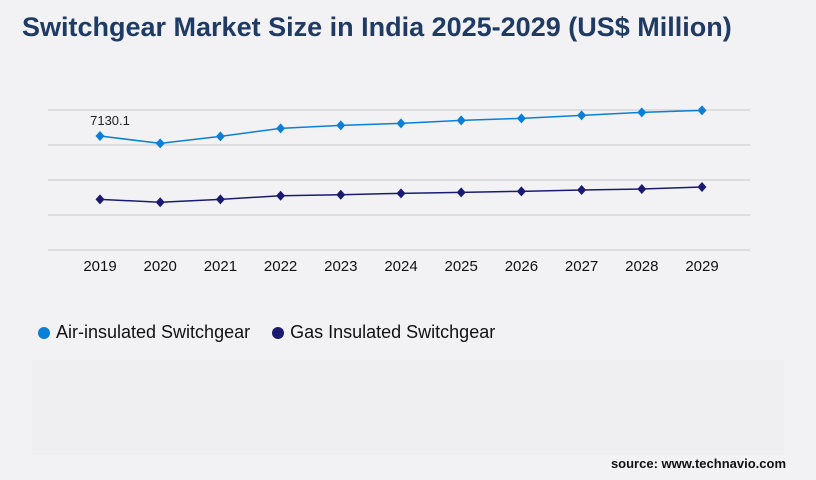 Image resolution: width=816 pixels, height=480 pixels. Describe the element at coordinates (340, 266) in the screenshot. I see `x-tick-label: 2023` at that location.